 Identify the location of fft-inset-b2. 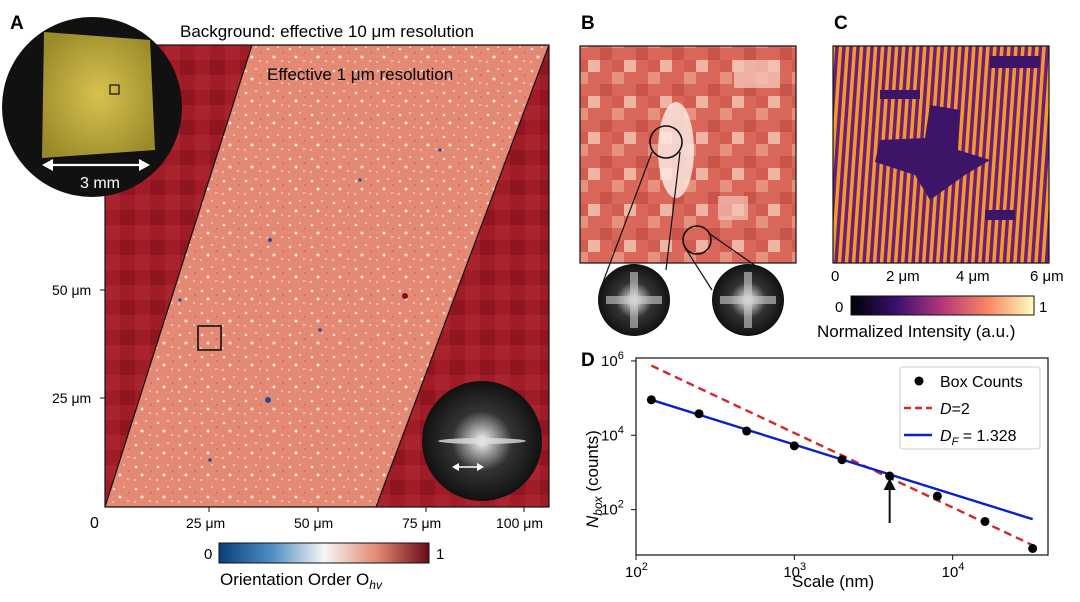
(748, 300).